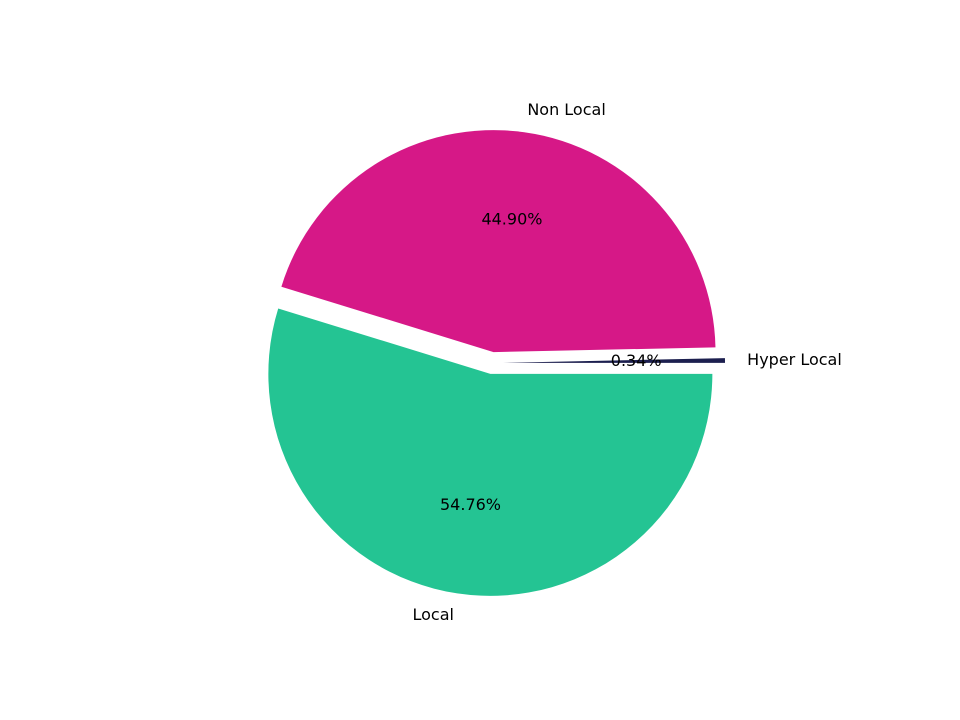 The image size is (960, 720). What do you see at coordinates (511, 219) in the screenshot?
I see `value-label: 44.90%` at bounding box center [511, 219].